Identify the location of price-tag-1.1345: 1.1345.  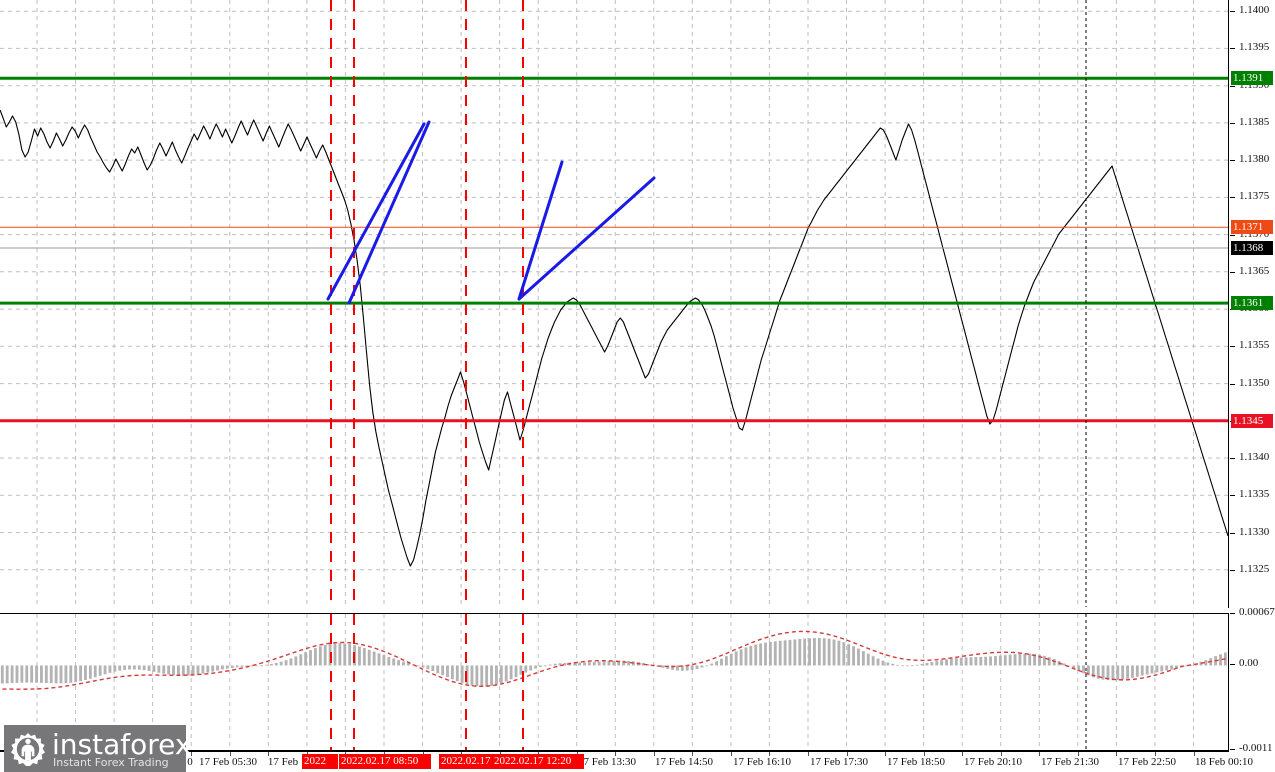
(1252, 420).